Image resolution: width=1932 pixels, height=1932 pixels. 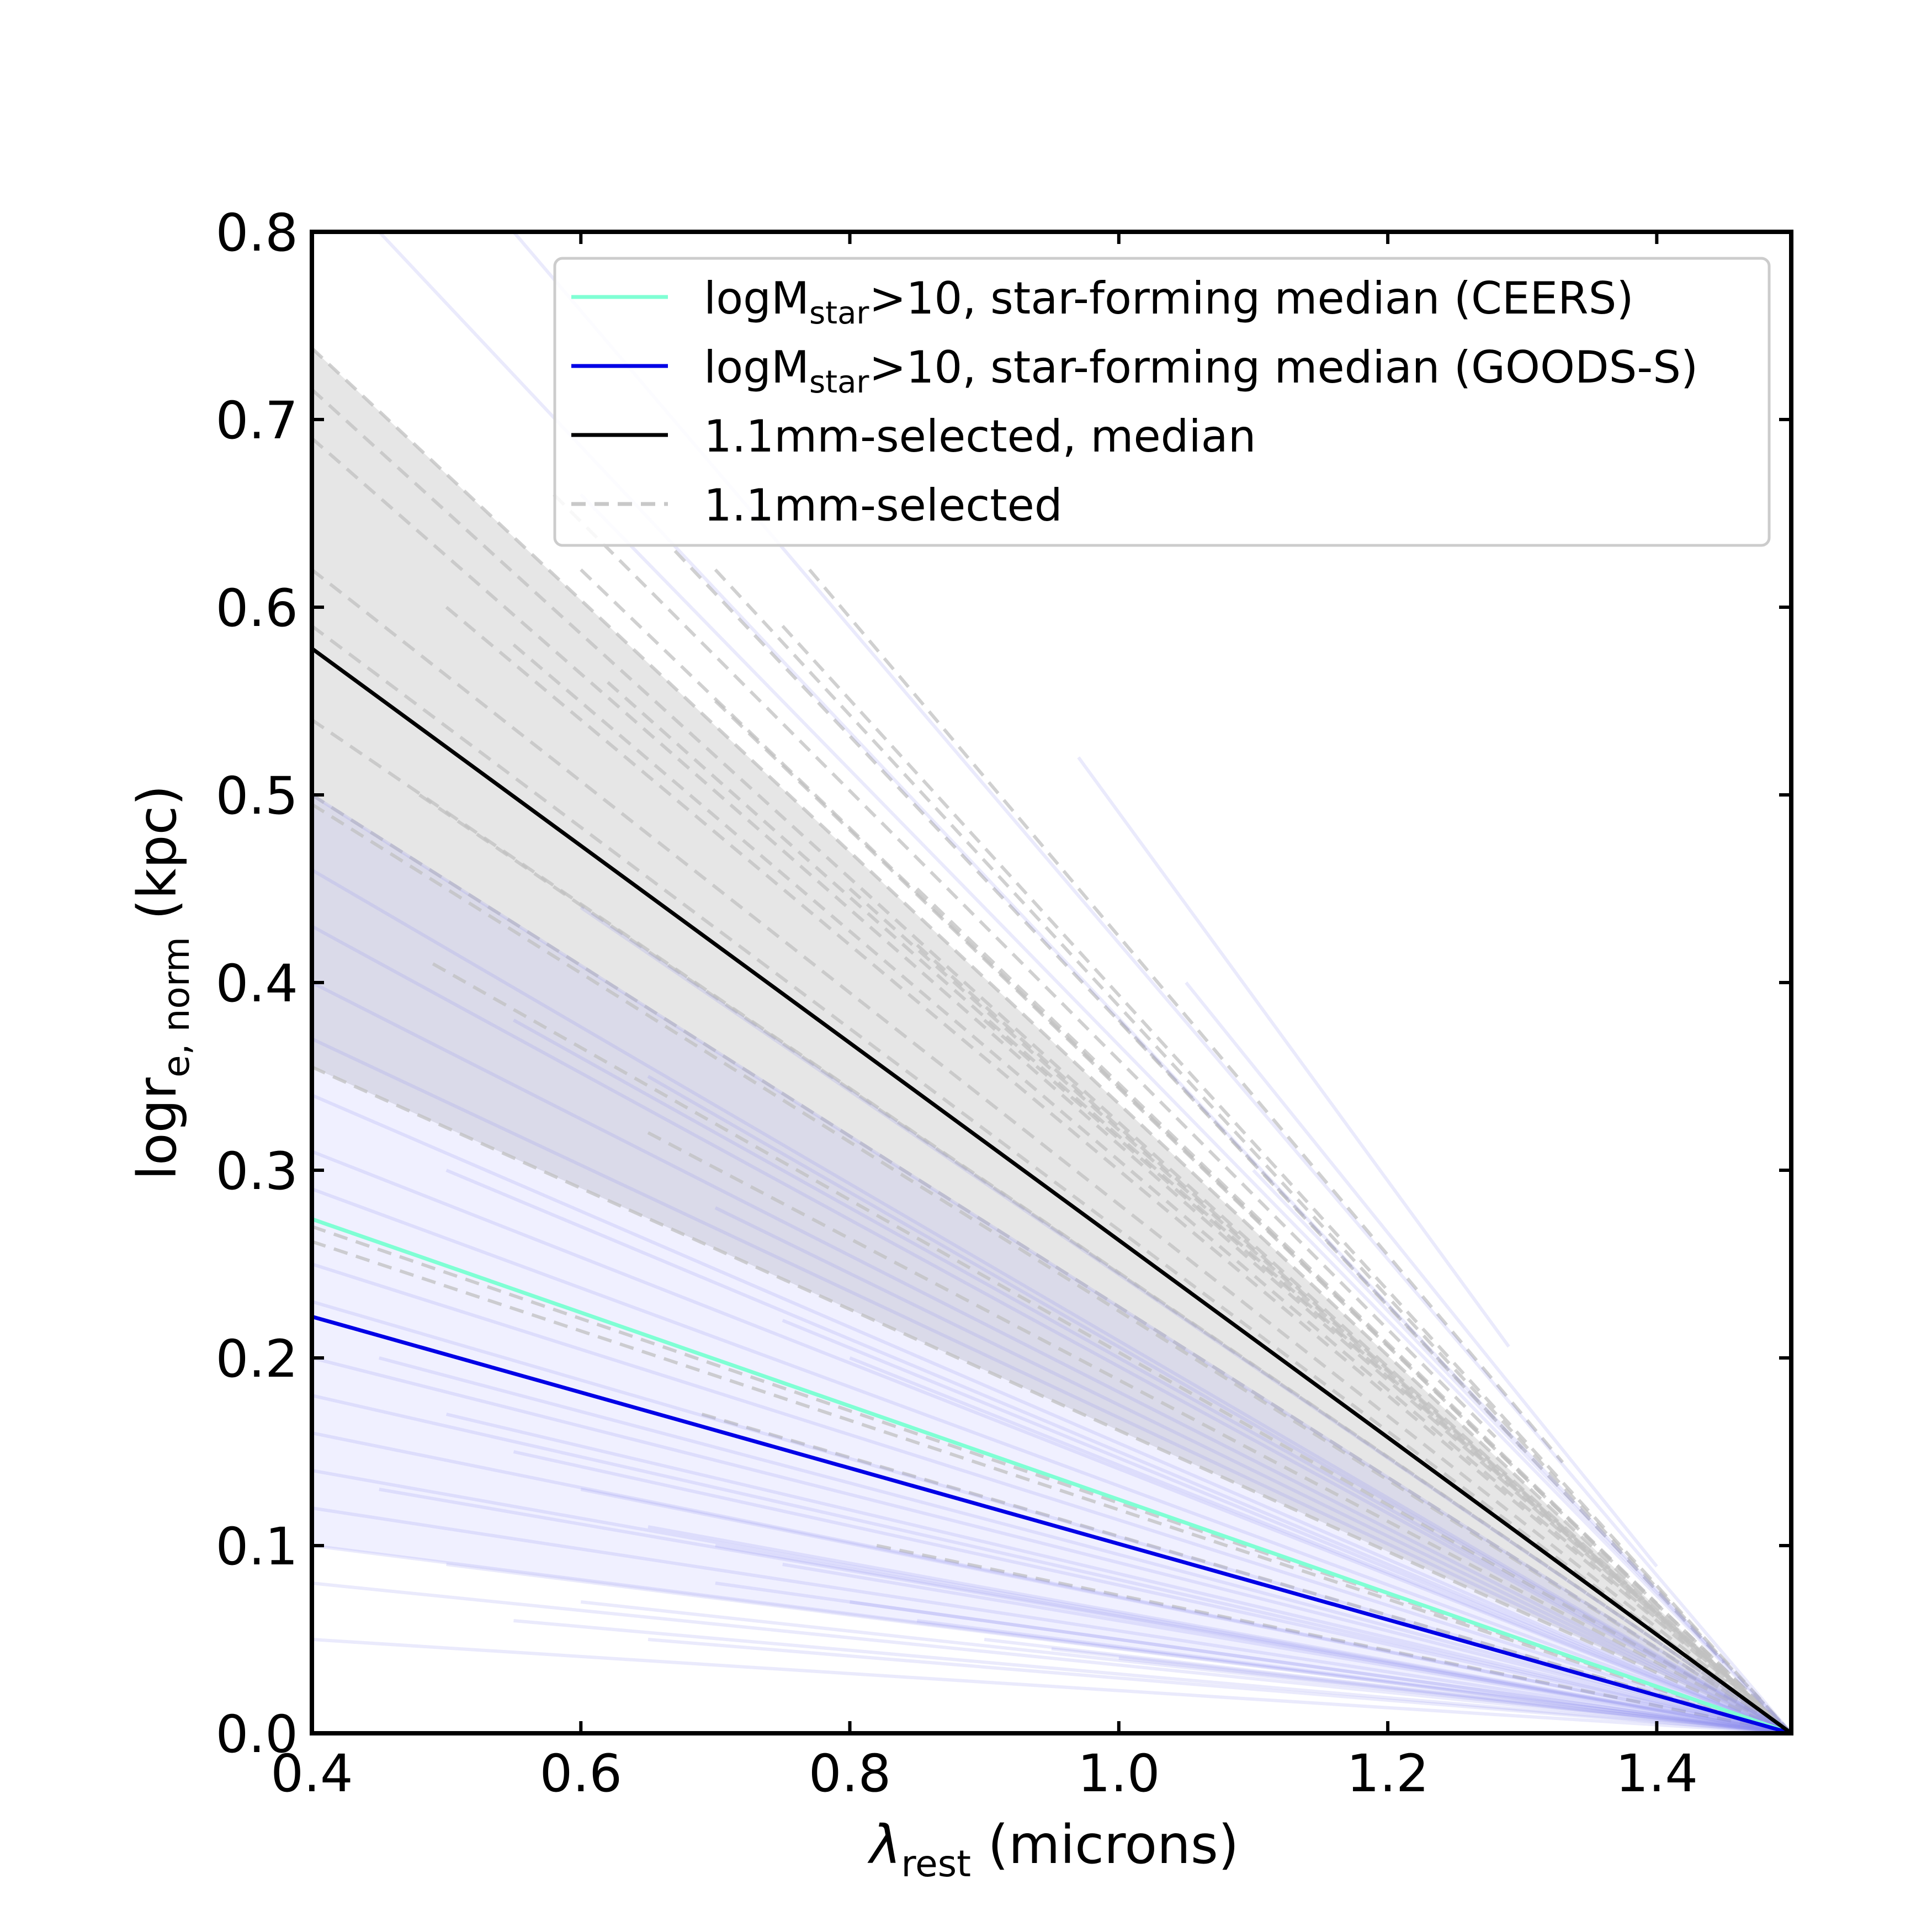 I want to click on y-tick-label: 0.3, so click(x=257, y=1172).